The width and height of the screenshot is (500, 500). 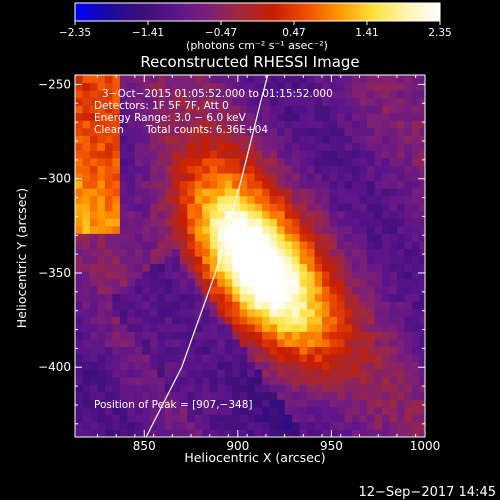 What do you see at coordinates (54, 84) in the screenshot?
I see `y-tick-label: −250` at bounding box center [54, 84].